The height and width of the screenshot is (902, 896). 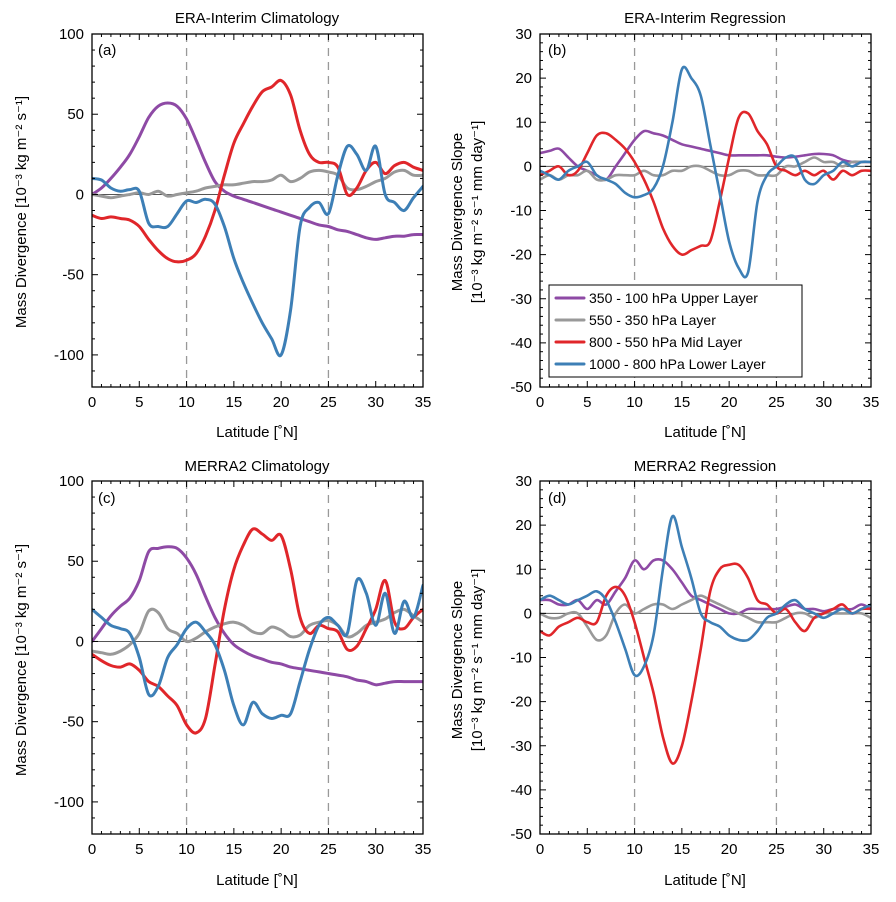 I want to click on panel-label: (c), so click(x=107, y=498).